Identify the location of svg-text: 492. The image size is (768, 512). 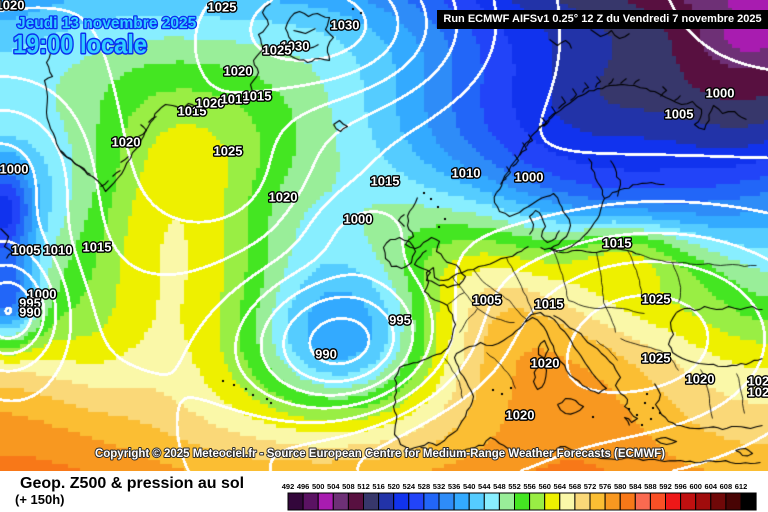
(288, 486).